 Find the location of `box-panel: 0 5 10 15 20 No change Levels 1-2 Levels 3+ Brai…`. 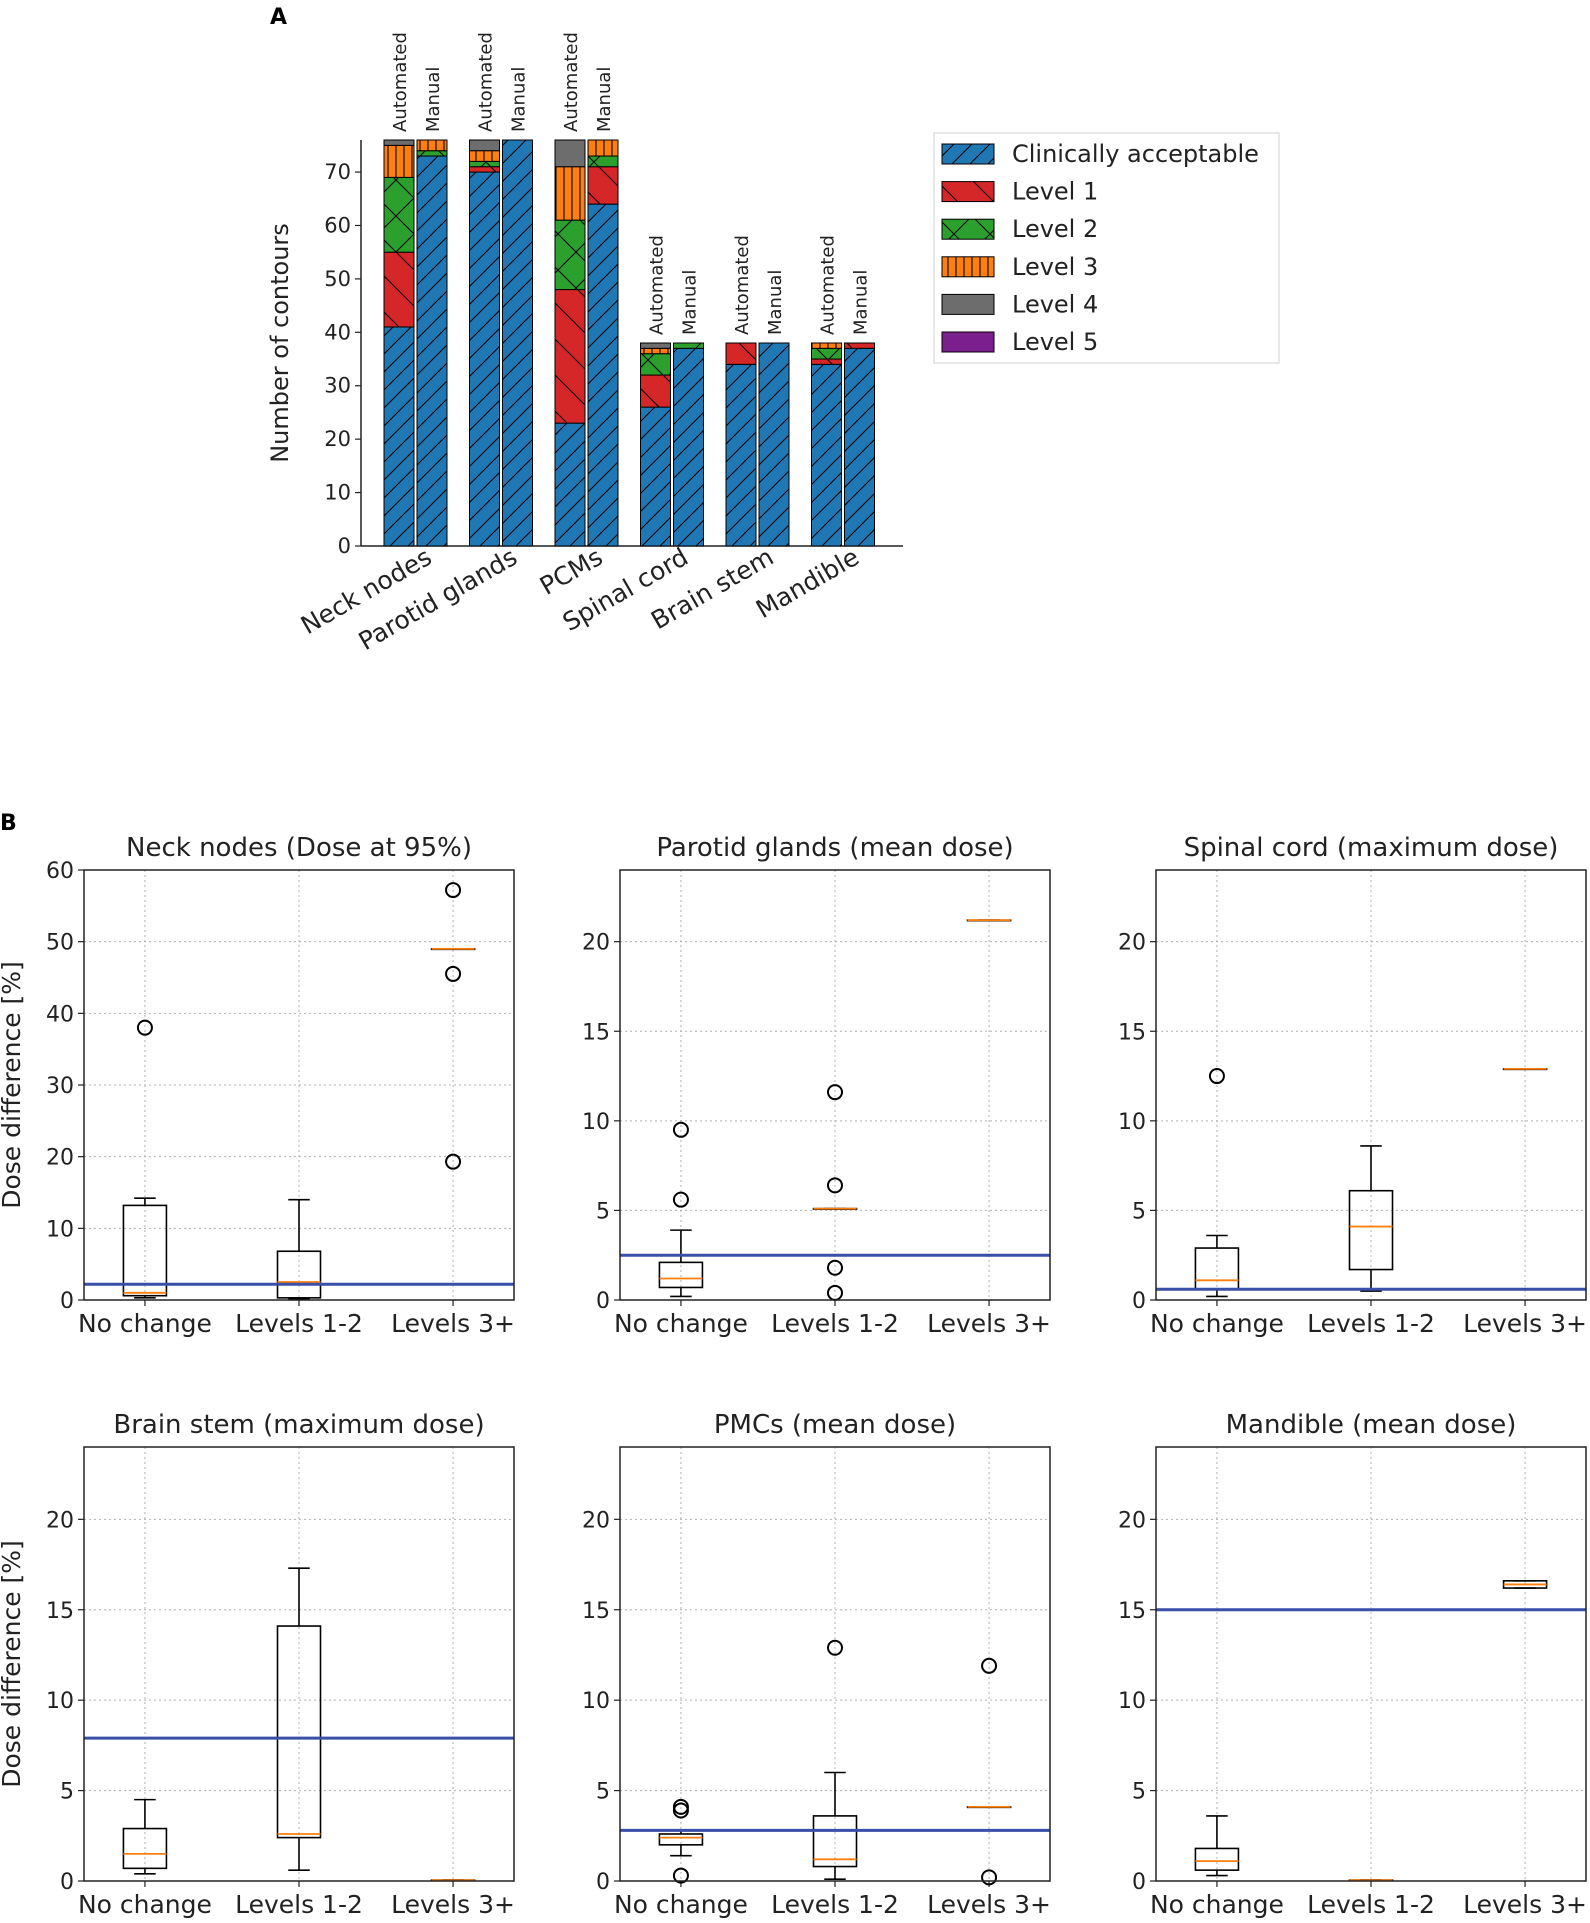

box-panel: 0 5 10 15 20 No change Levels 1-2 Levels 3+ Brai… is located at coordinates (257, 1664).